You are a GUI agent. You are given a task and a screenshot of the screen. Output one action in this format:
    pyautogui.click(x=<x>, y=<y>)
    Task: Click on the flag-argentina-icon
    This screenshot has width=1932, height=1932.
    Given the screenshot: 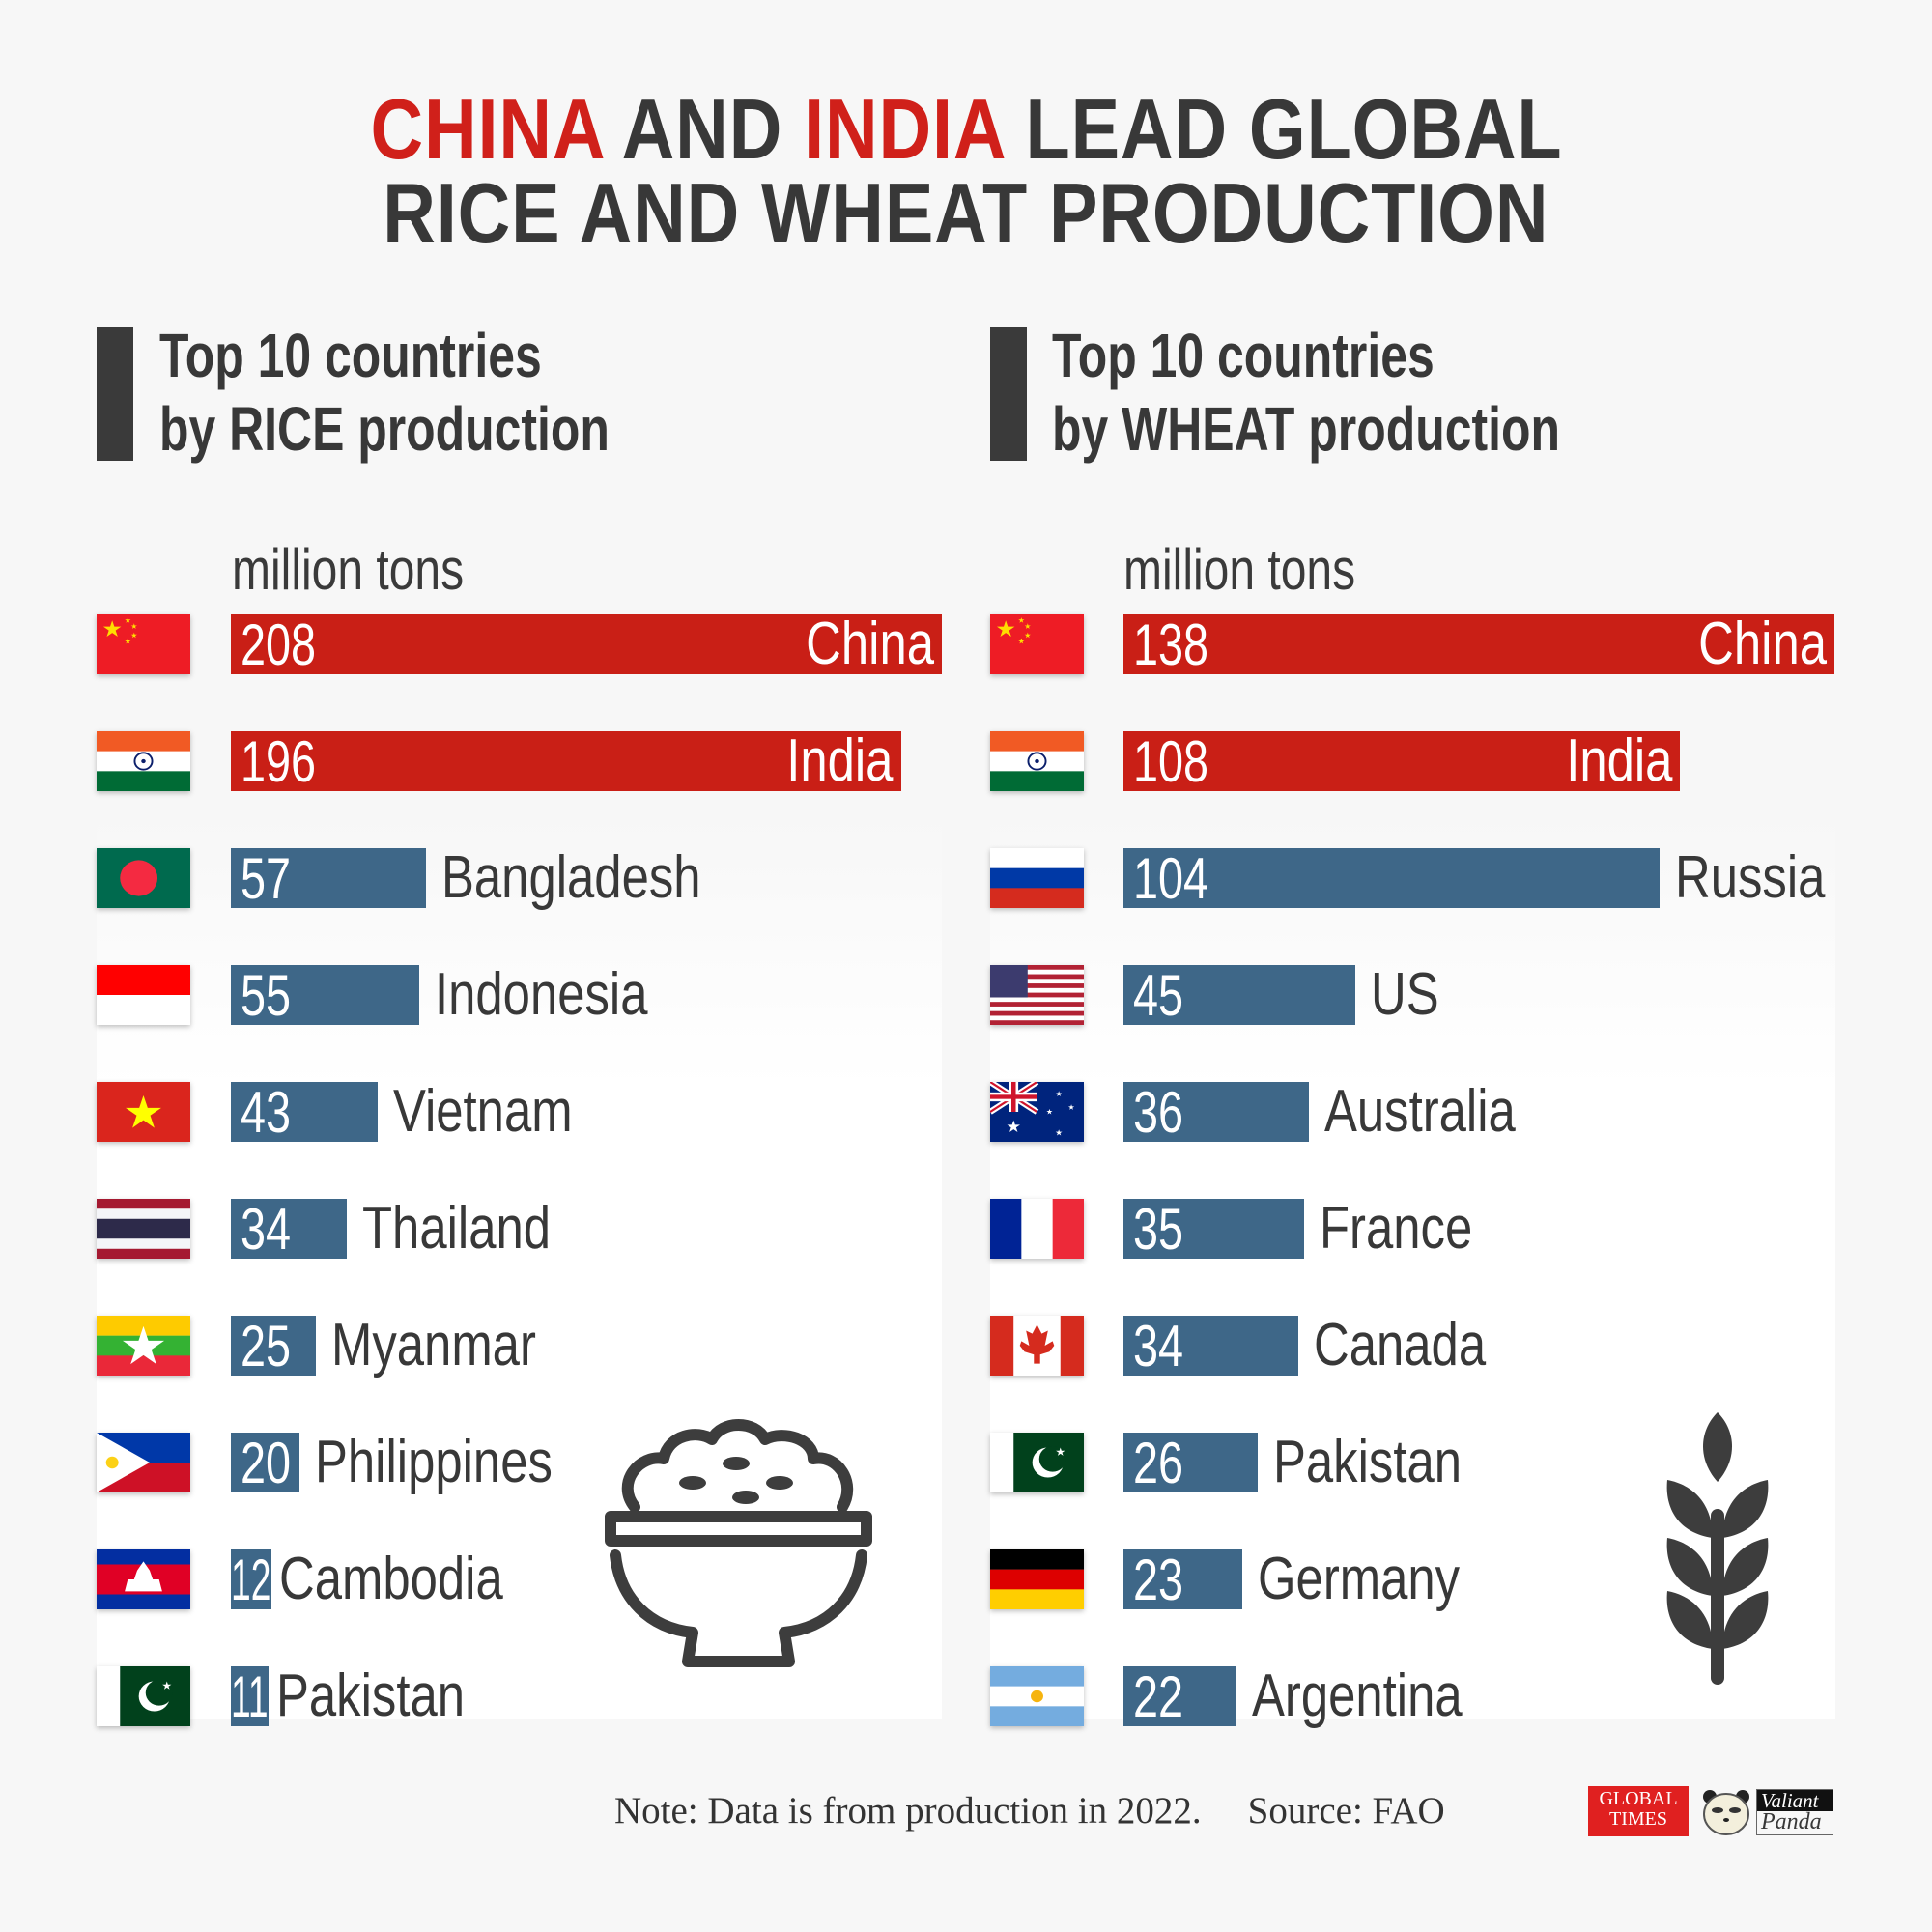 What is the action you would take?
    pyautogui.click(x=1037, y=1696)
    